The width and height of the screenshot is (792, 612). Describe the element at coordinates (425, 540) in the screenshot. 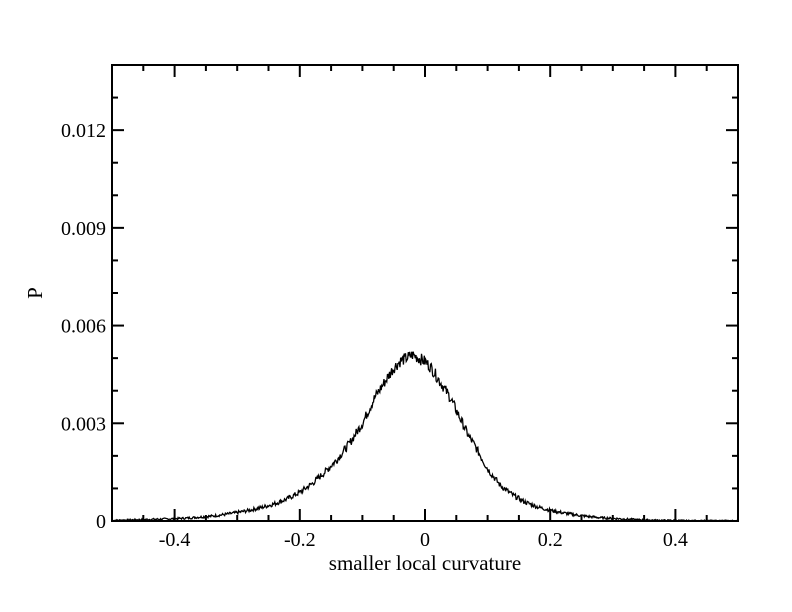

I see `x-tick-label: 0` at that location.